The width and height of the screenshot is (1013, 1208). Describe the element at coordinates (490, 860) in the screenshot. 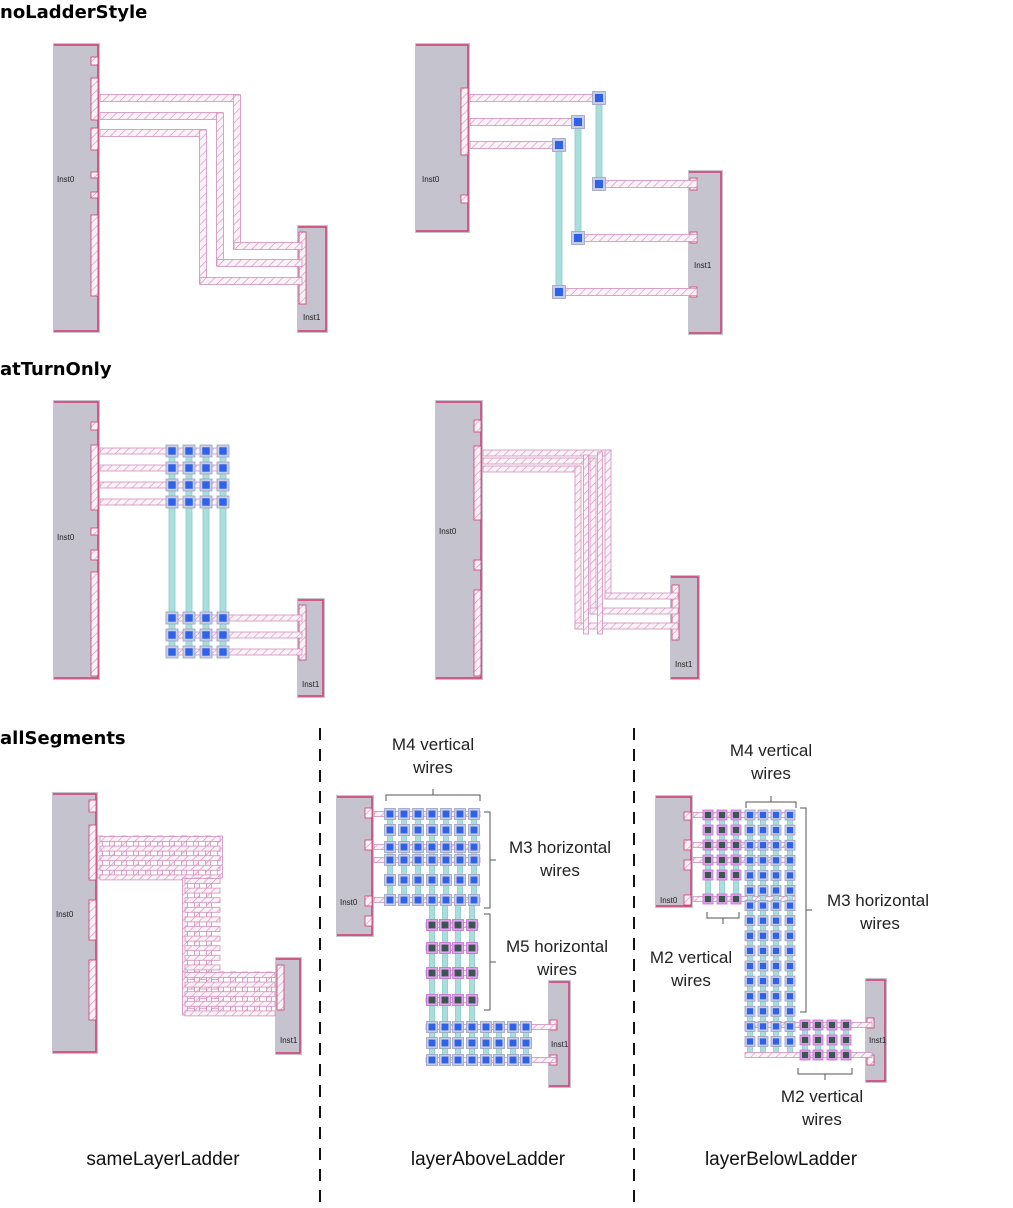

I see `bracket-icon` at that location.